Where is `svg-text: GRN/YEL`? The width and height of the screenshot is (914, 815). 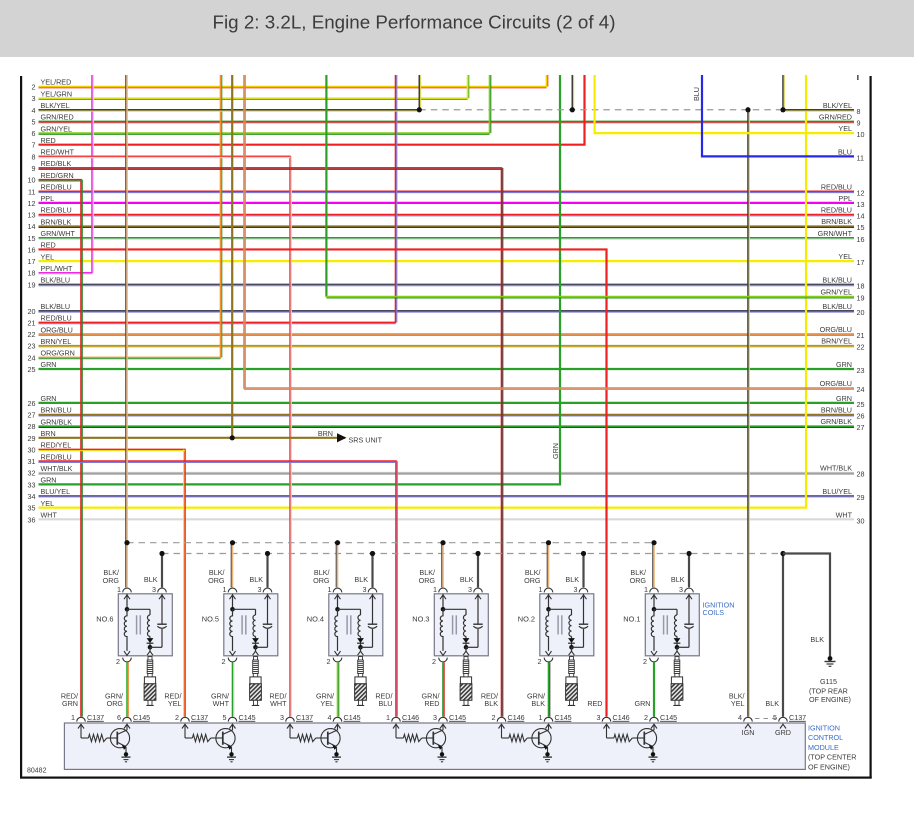
svg-text: GRN/YEL is located at coordinates (836, 292).